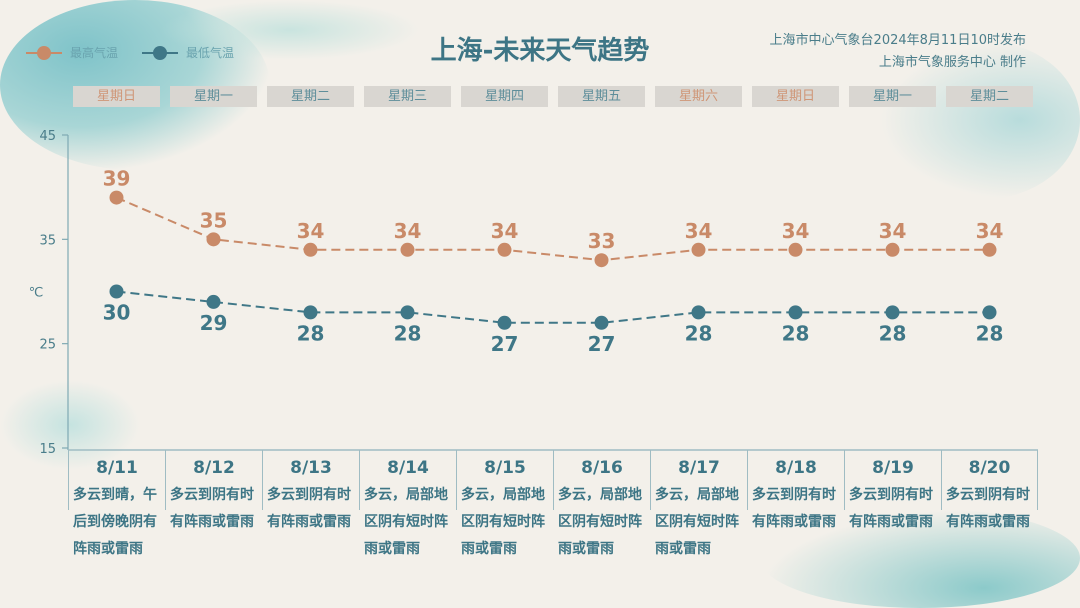 This screenshot has height=608, width=1080. I want to click on date-label: 8/12, so click(214, 468).